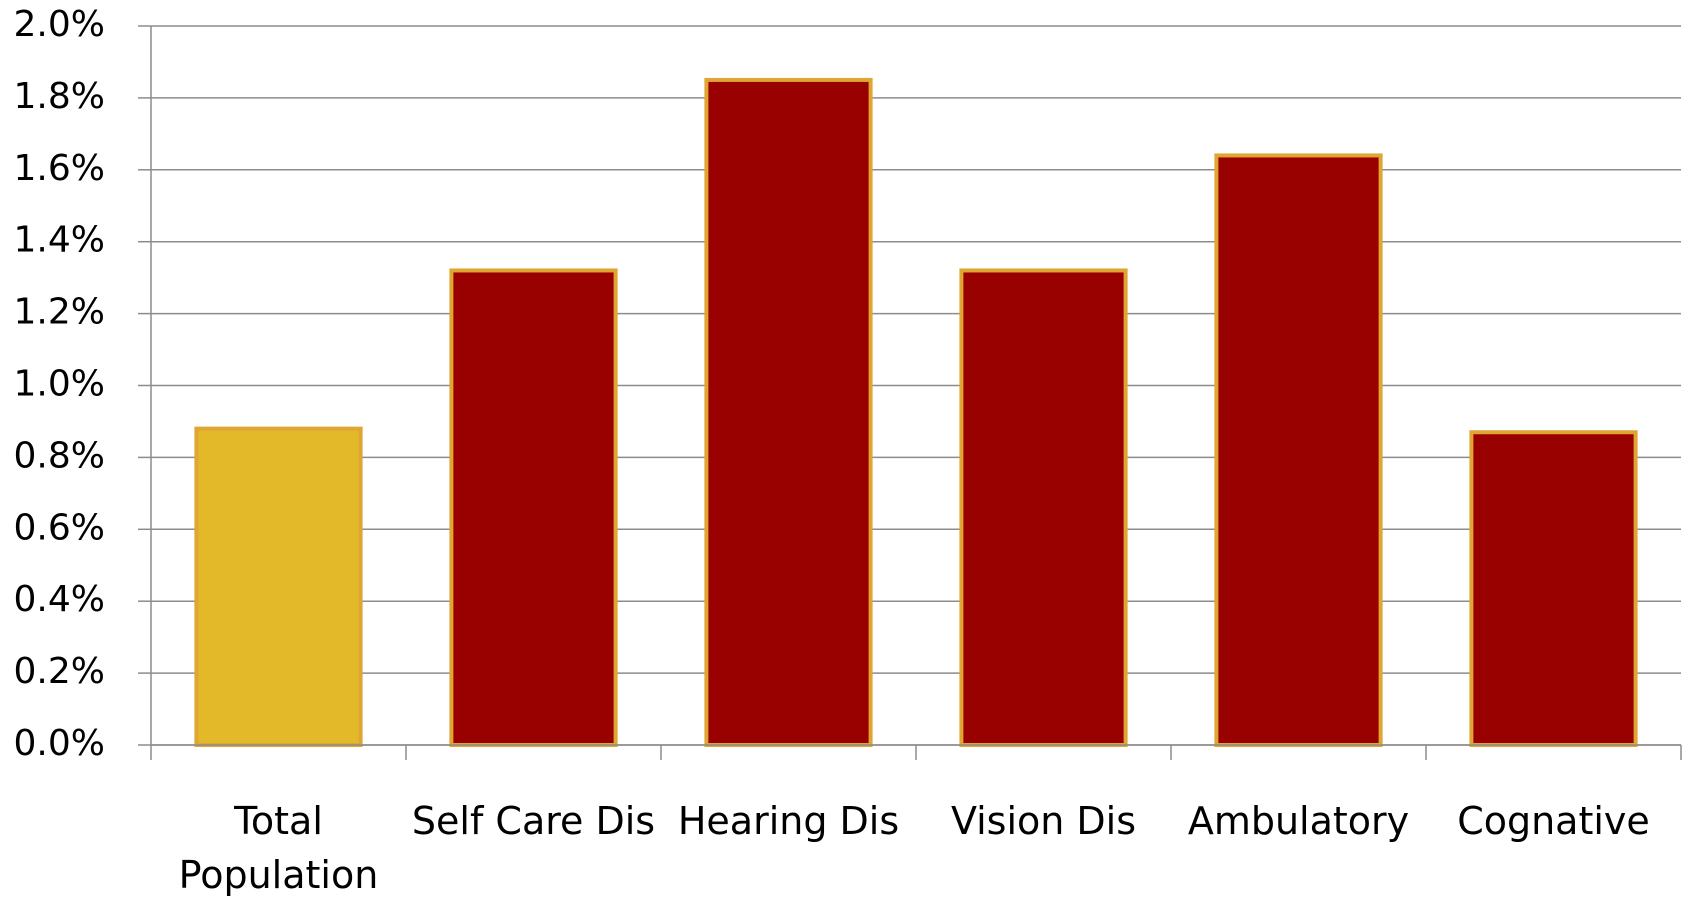 The image size is (1689, 901). What do you see at coordinates (1298, 821) in the screenshot?
I see `x-tick-label: Ambulatory` at bounding box center [1298, 821].